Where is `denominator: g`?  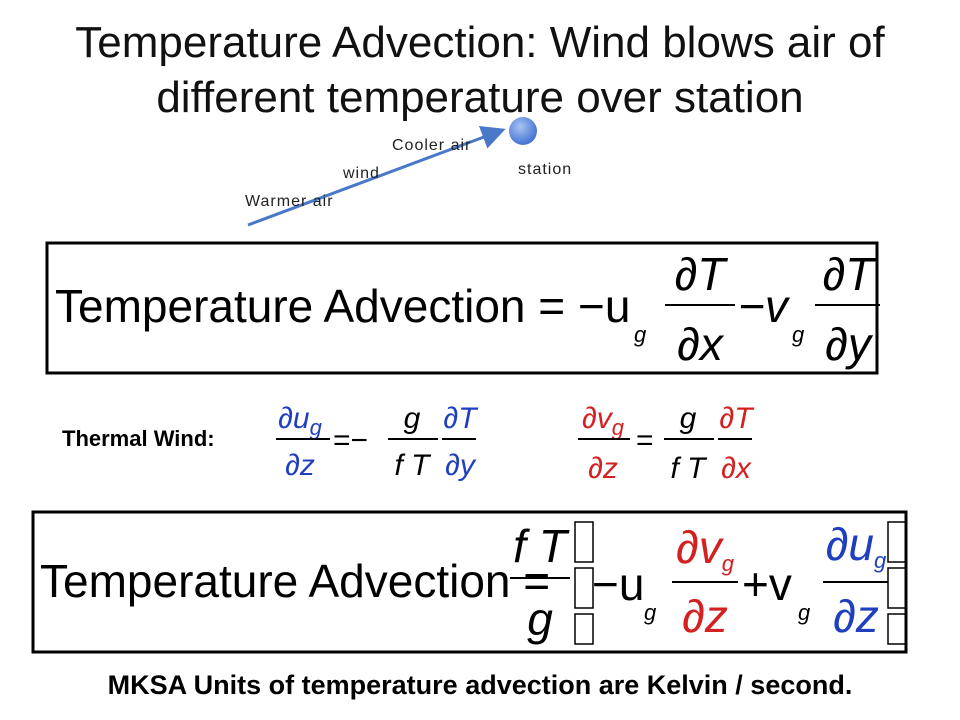 denominator: g is located at coordinates (540, 619).